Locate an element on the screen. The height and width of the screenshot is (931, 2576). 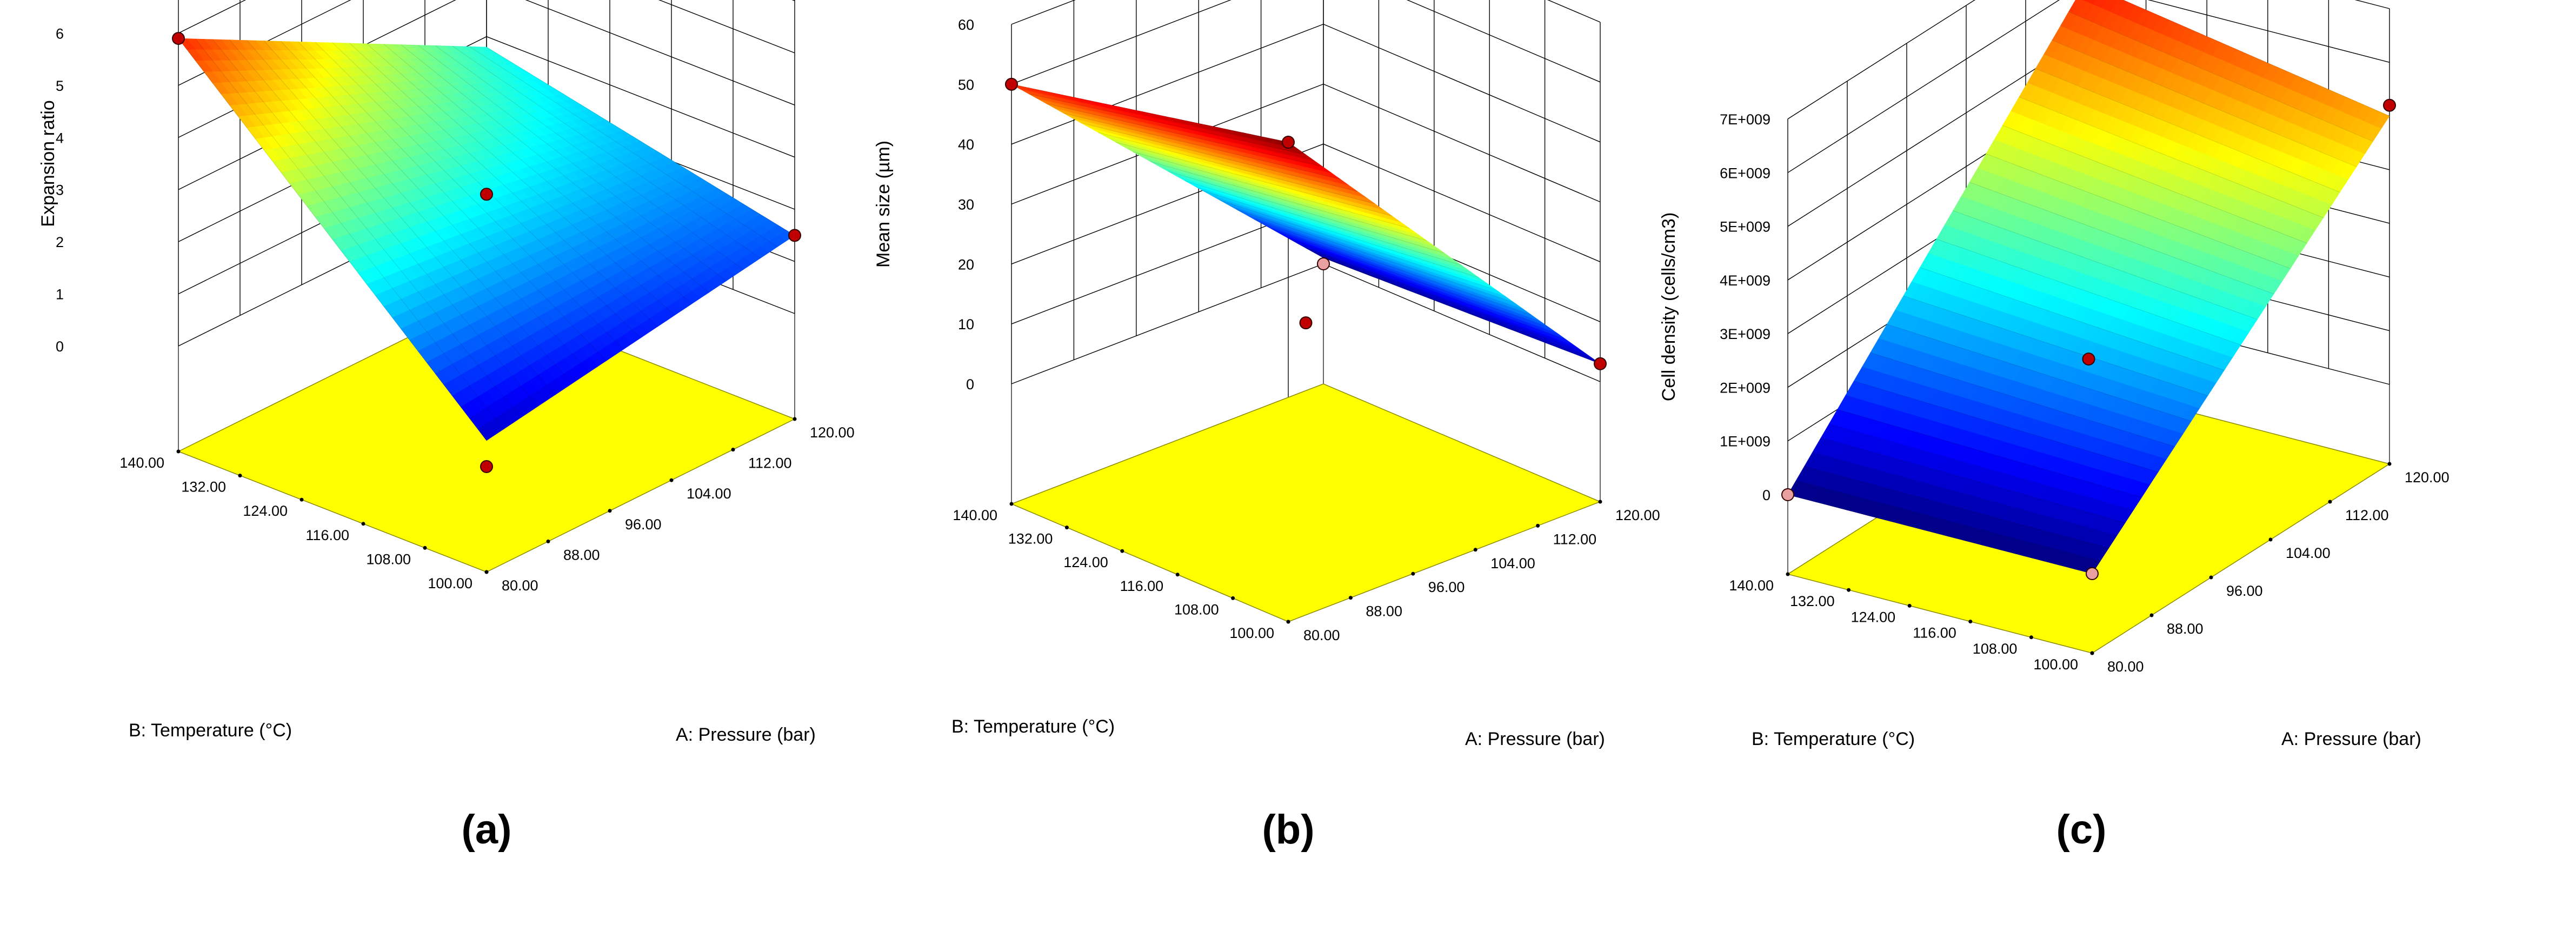
panel-label: (b) is located at coordinates (1288, 830).